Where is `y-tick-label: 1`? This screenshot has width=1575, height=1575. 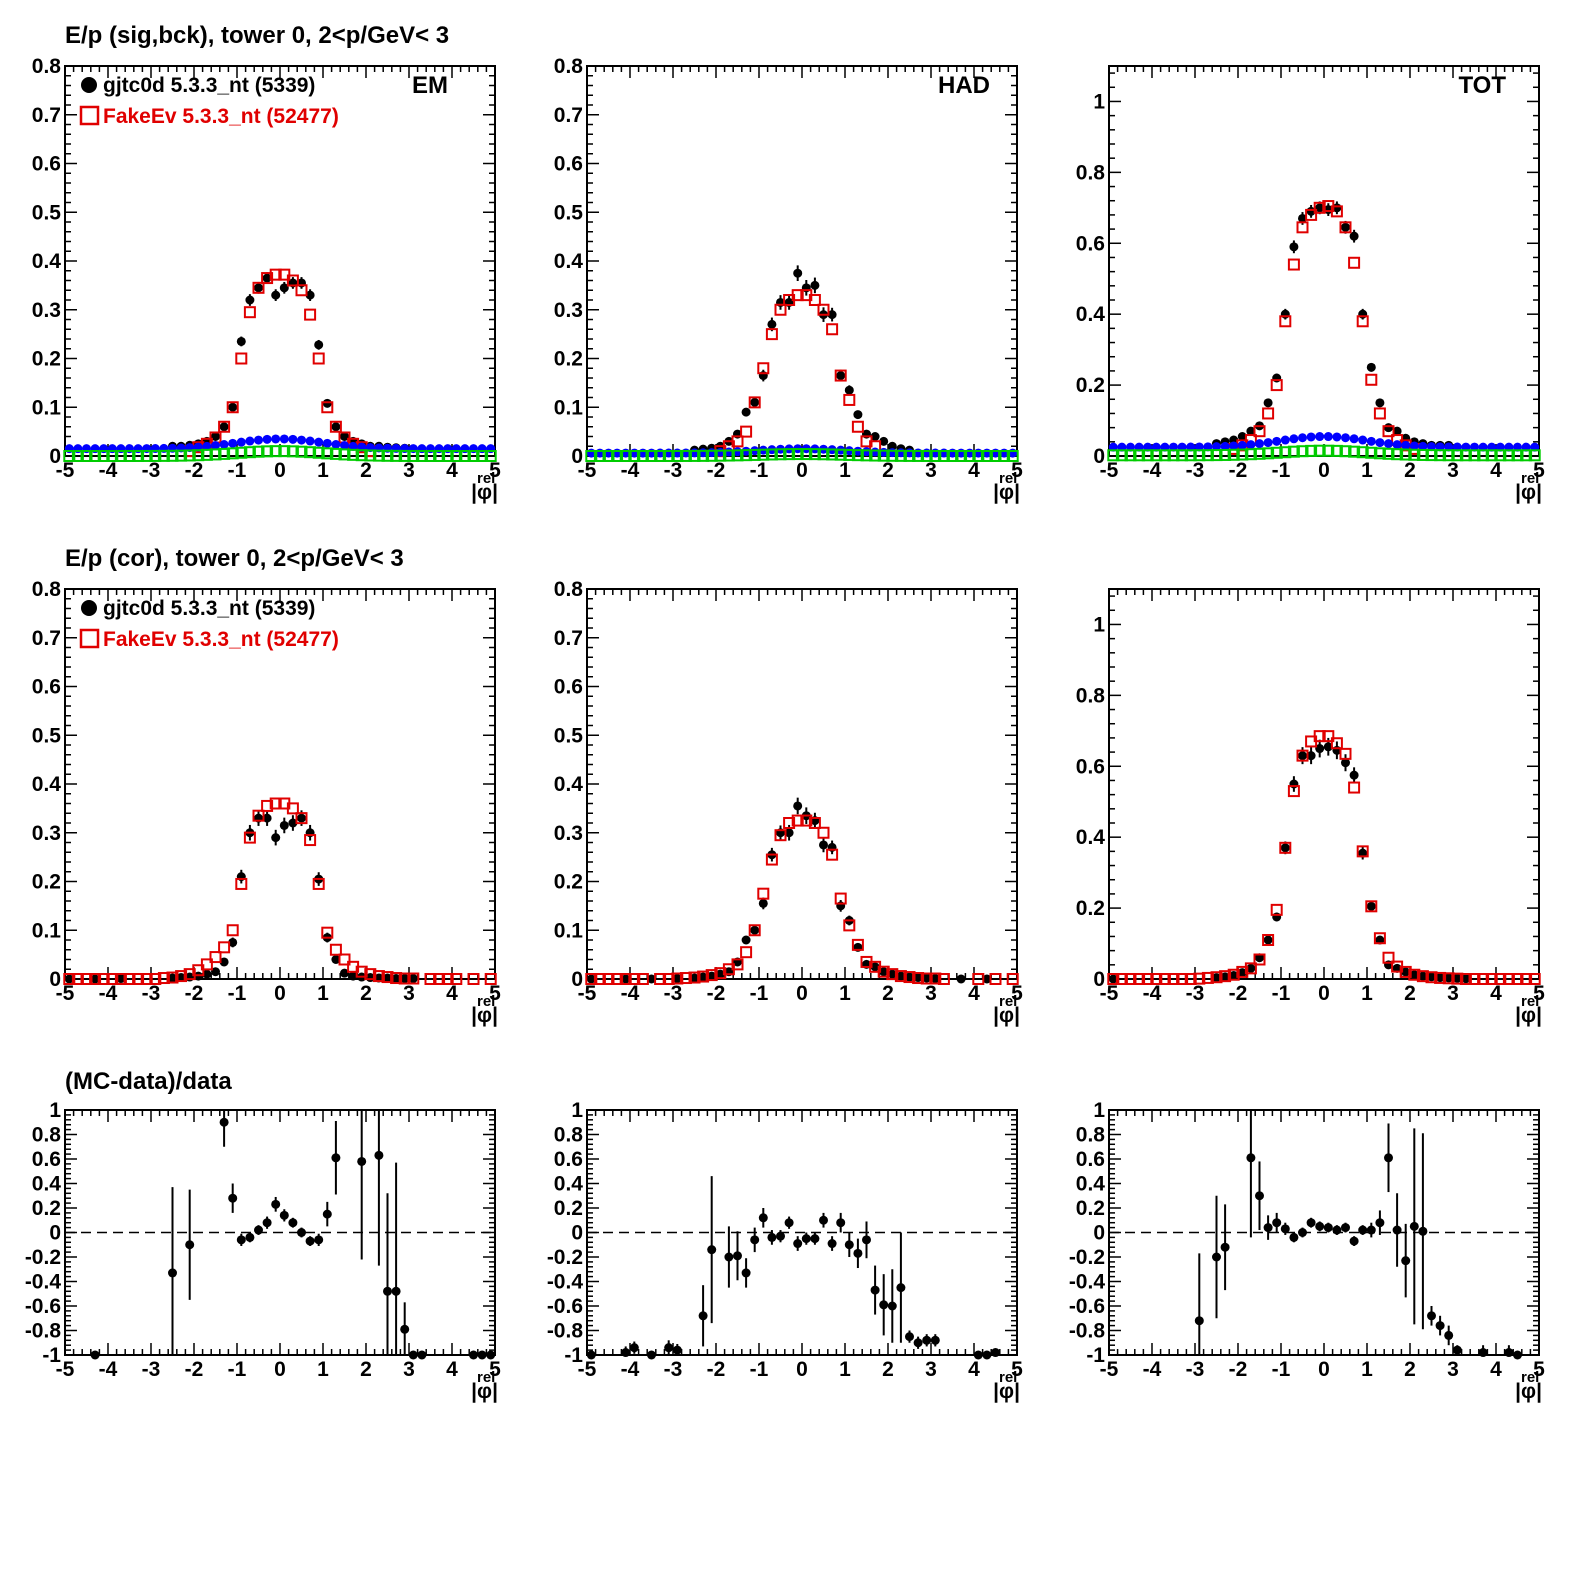
y-tick-label: 1 is located at coordinates (1099, 1110).